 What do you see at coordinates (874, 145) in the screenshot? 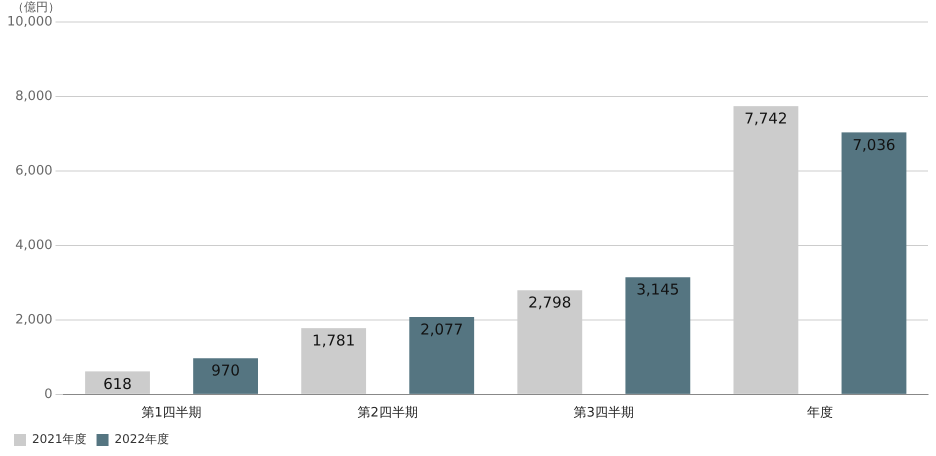
I see `data-label: 7,036` at bounding box center [874, 145].